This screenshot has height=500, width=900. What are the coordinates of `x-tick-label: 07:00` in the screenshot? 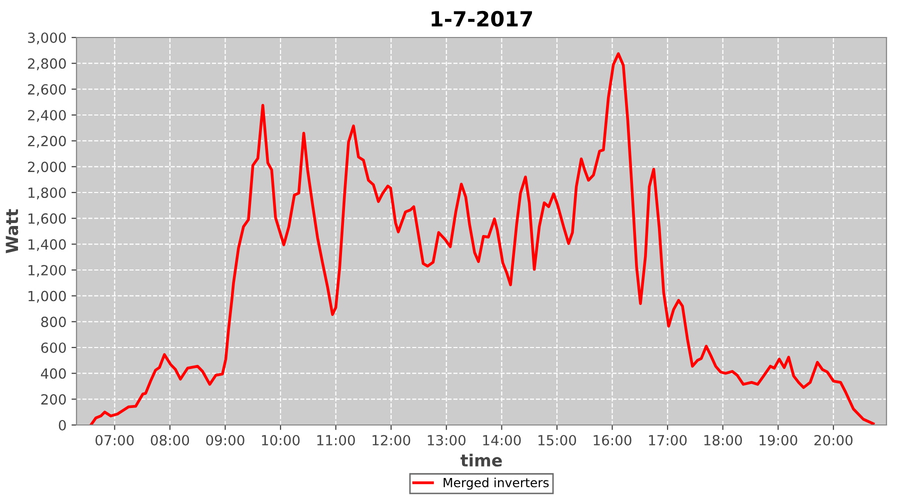 It's located at (115, 440).